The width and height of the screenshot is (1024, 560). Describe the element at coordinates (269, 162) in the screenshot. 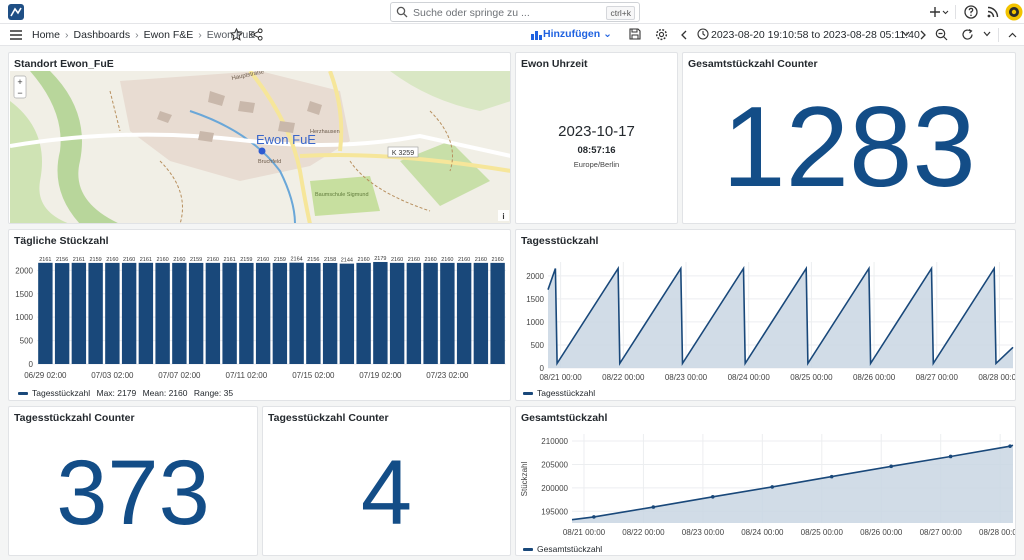

I see `place-label: Bruchfeld` at that location.